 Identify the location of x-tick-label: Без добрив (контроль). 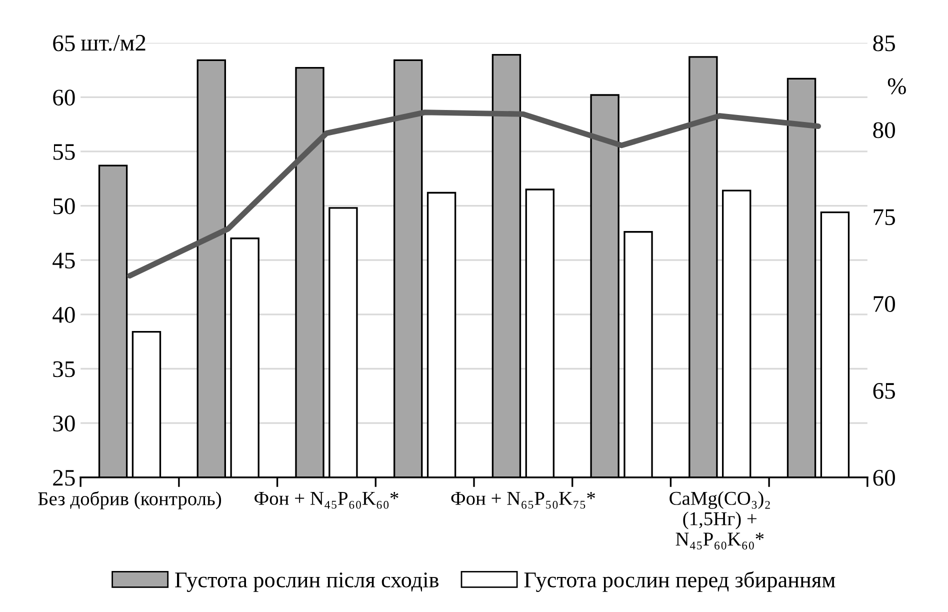
(130, 500).